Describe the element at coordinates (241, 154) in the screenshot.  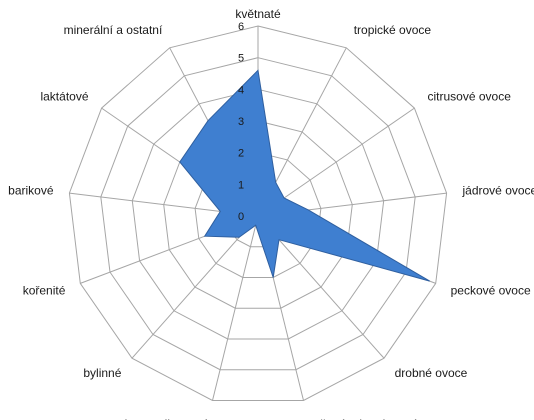
I see `tick-label: 2` at that location.